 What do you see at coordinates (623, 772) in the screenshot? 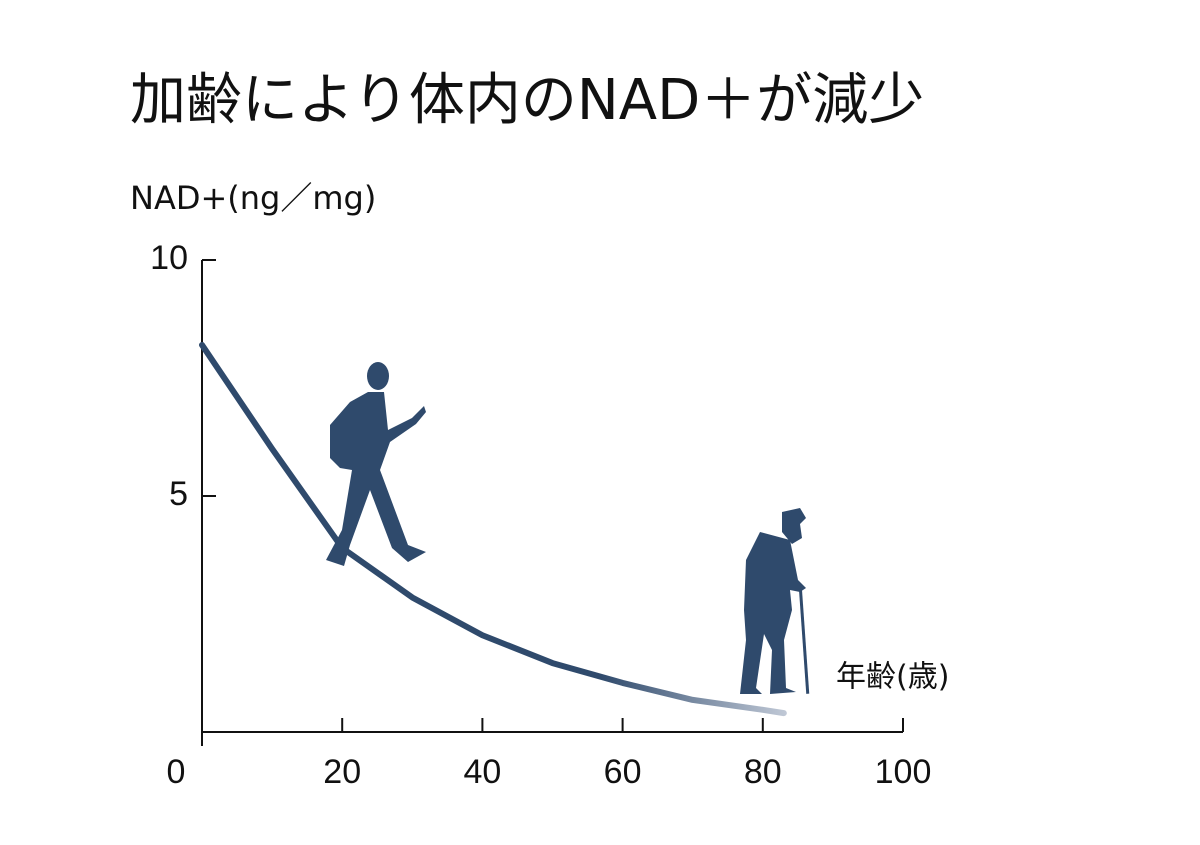
I see `x-tick-label: 60` at bounding box center [623, 772].